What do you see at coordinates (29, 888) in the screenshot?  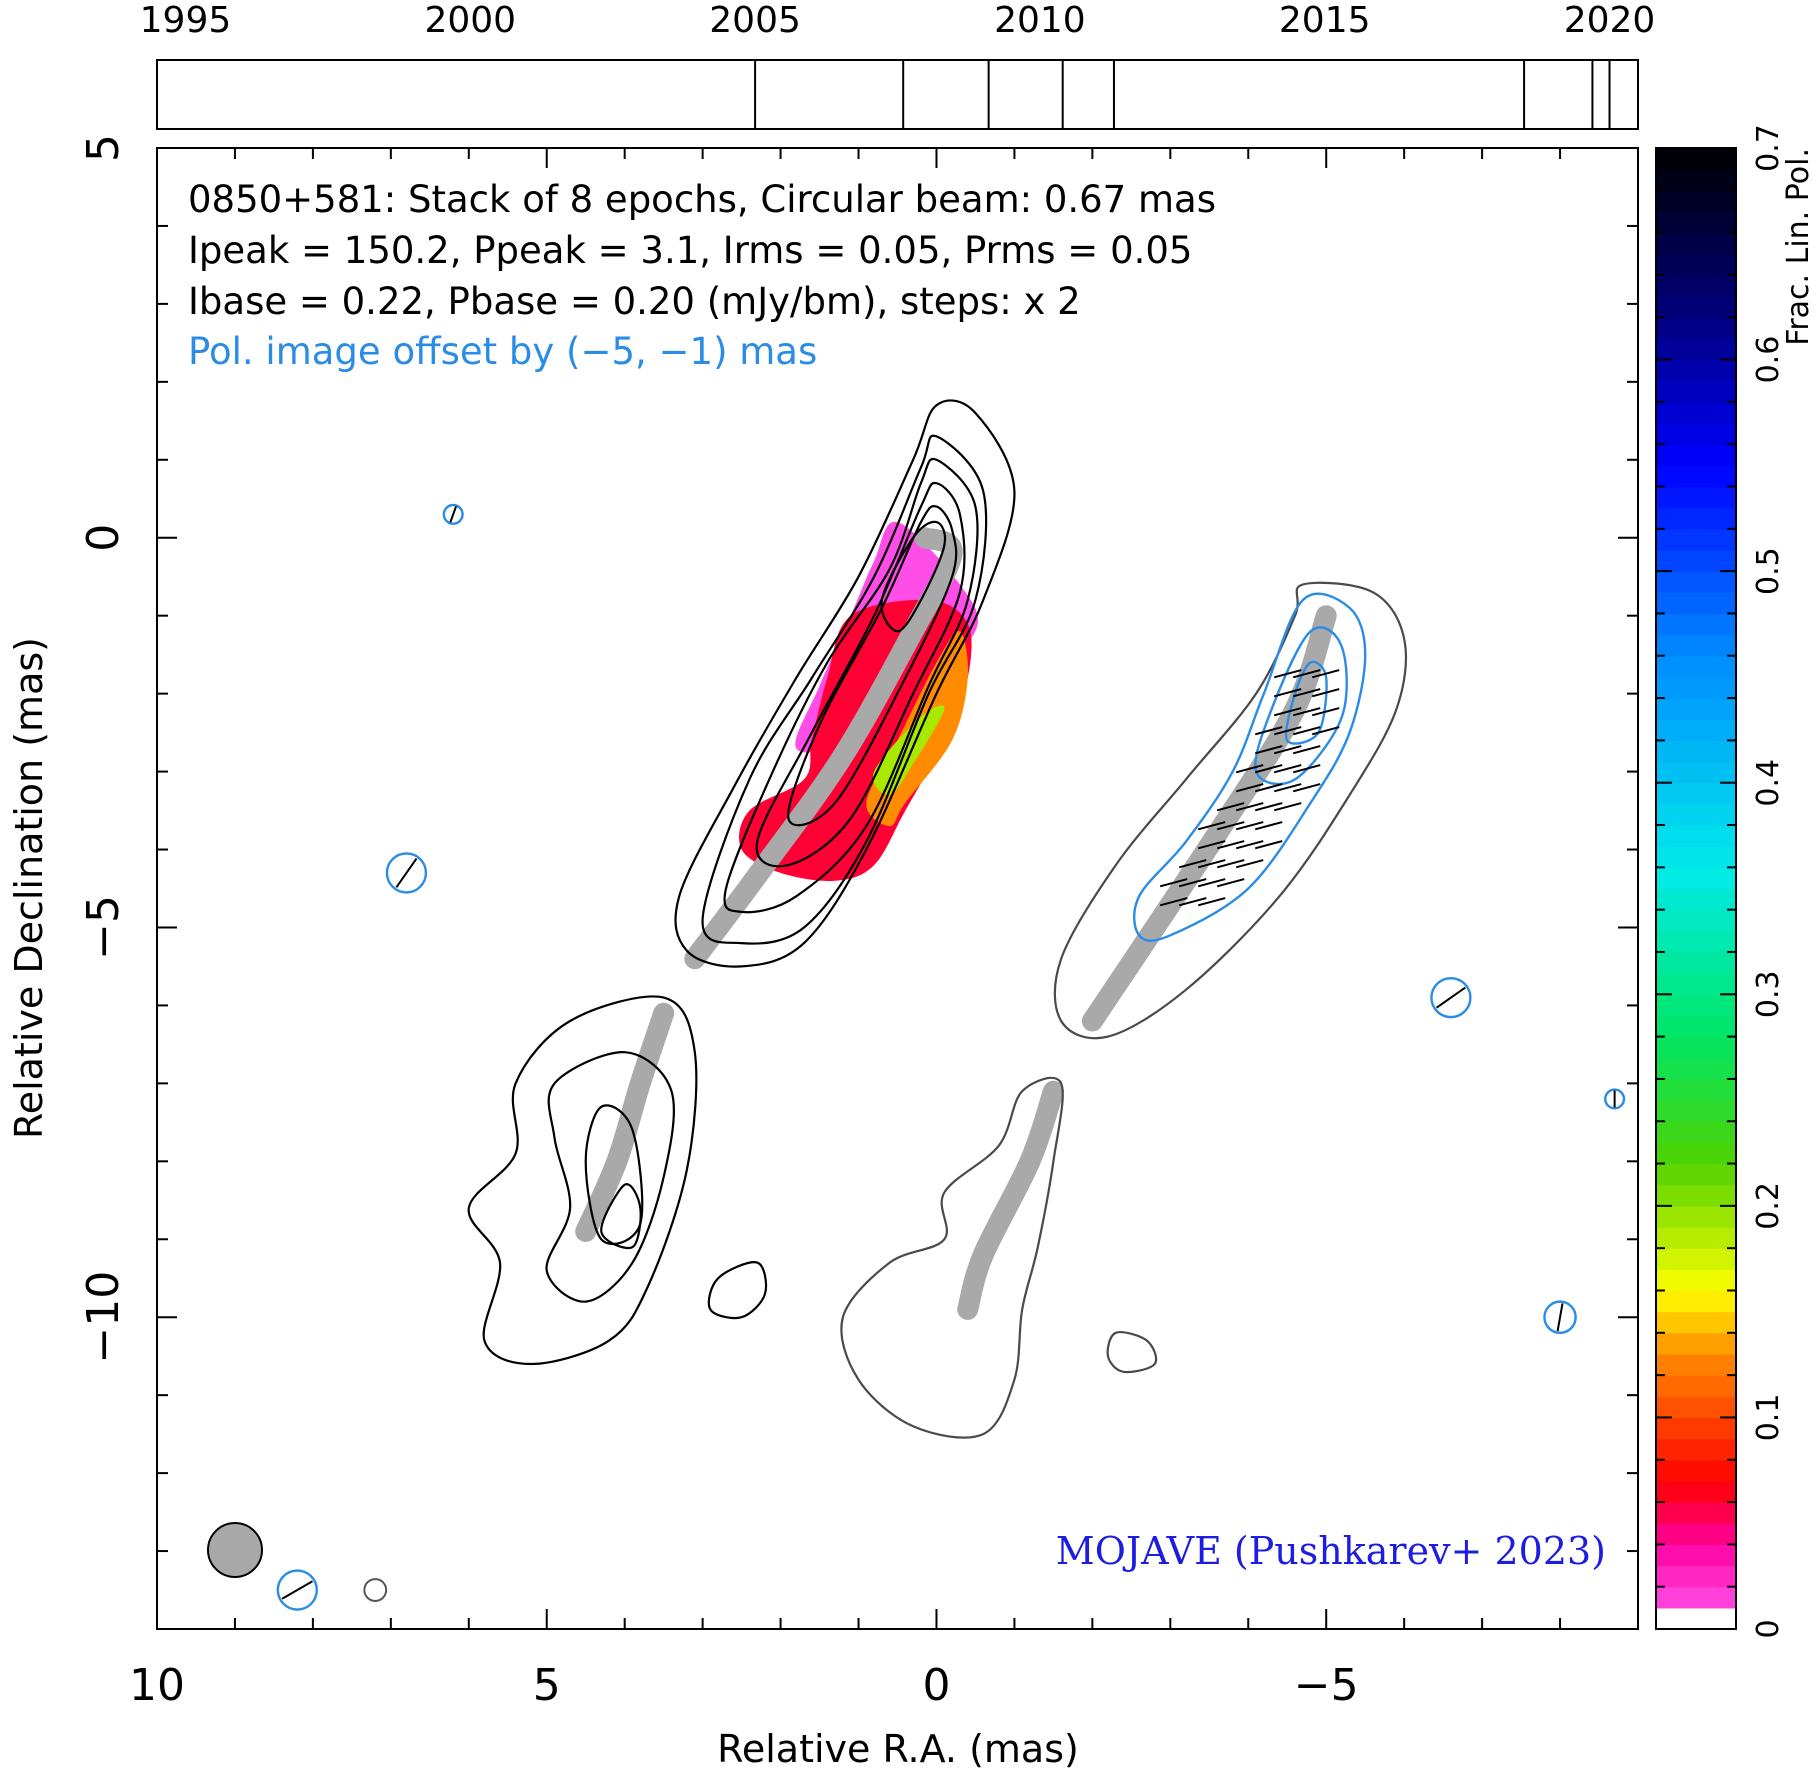 I see `y-axis-label: Relative Declination (mas)` at bounding box center [29, 888].